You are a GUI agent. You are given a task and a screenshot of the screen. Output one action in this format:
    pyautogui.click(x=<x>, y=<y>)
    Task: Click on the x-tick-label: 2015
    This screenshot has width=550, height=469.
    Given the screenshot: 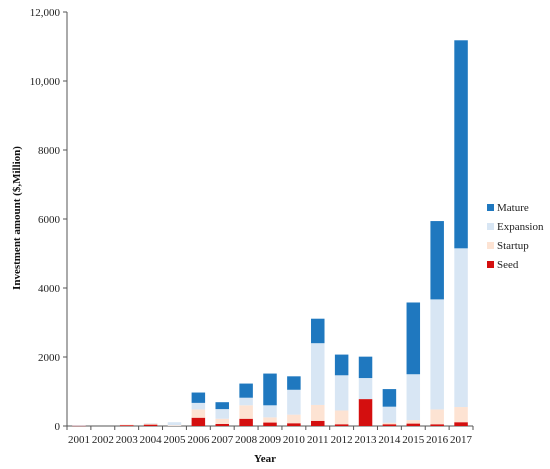 What is the action you would take?
    pyautogui.click(x=413, y=440)
    